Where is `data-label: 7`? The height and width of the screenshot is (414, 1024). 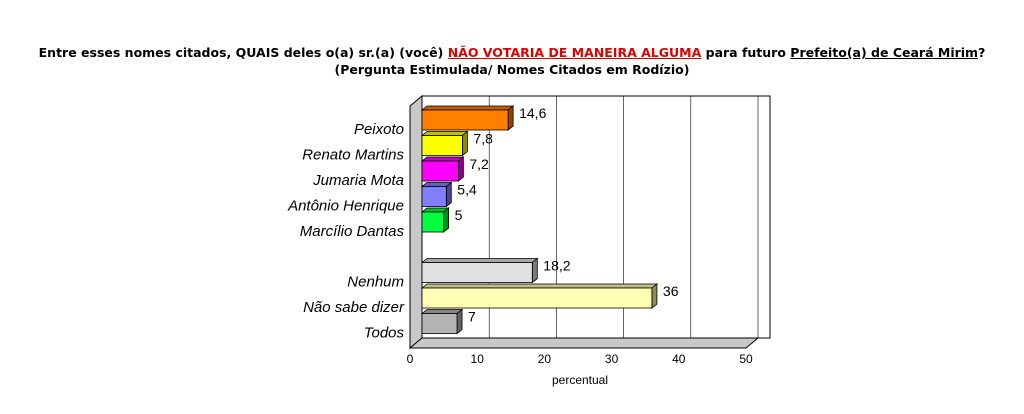
data-label: 7 is located at coordinates (472, 317).